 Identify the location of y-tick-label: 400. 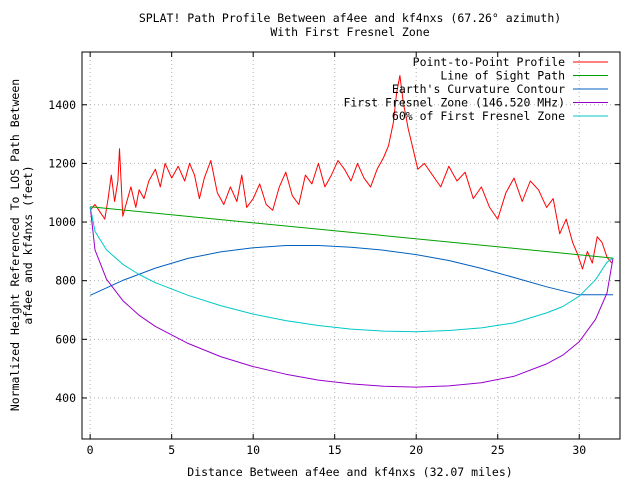
(65, 398).